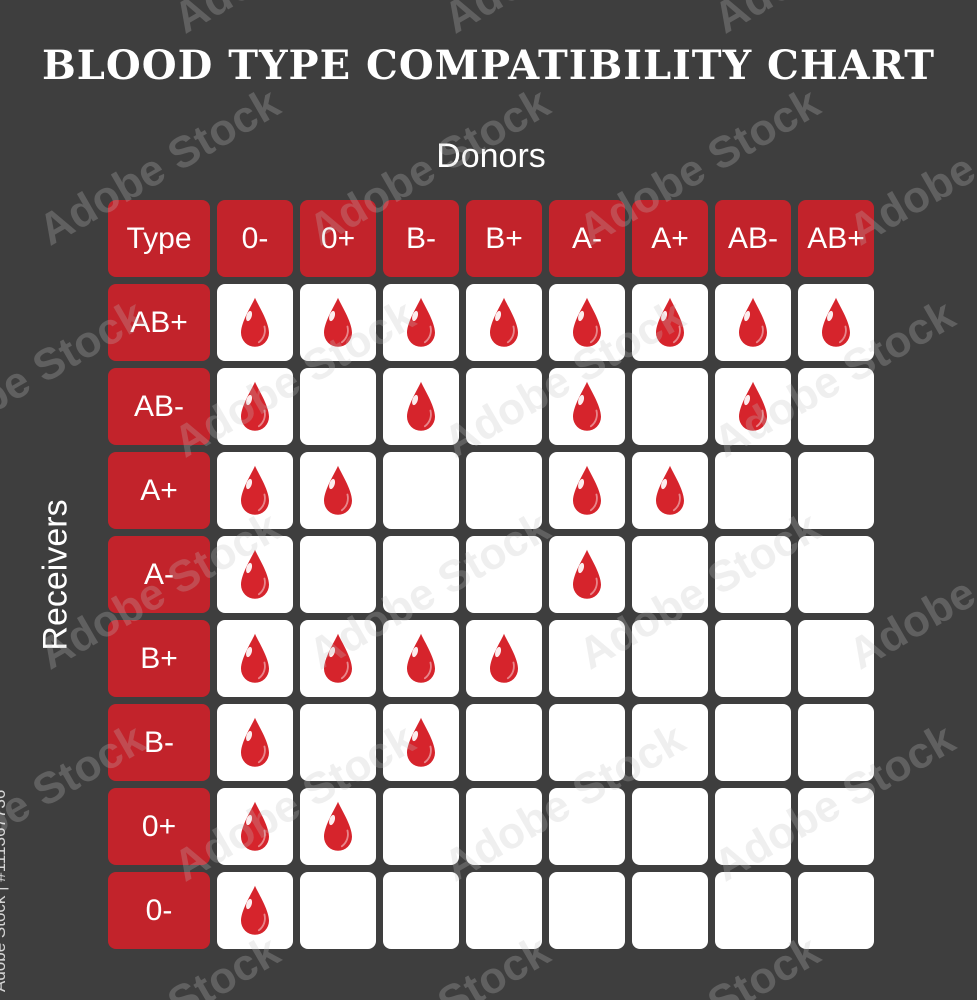 This screenshot has height=1000, width=977. What do you see at coordinates (504, 910) in the screenshot?
I see `compatibility-cell-0--B+` at bounding box center [504, 910].